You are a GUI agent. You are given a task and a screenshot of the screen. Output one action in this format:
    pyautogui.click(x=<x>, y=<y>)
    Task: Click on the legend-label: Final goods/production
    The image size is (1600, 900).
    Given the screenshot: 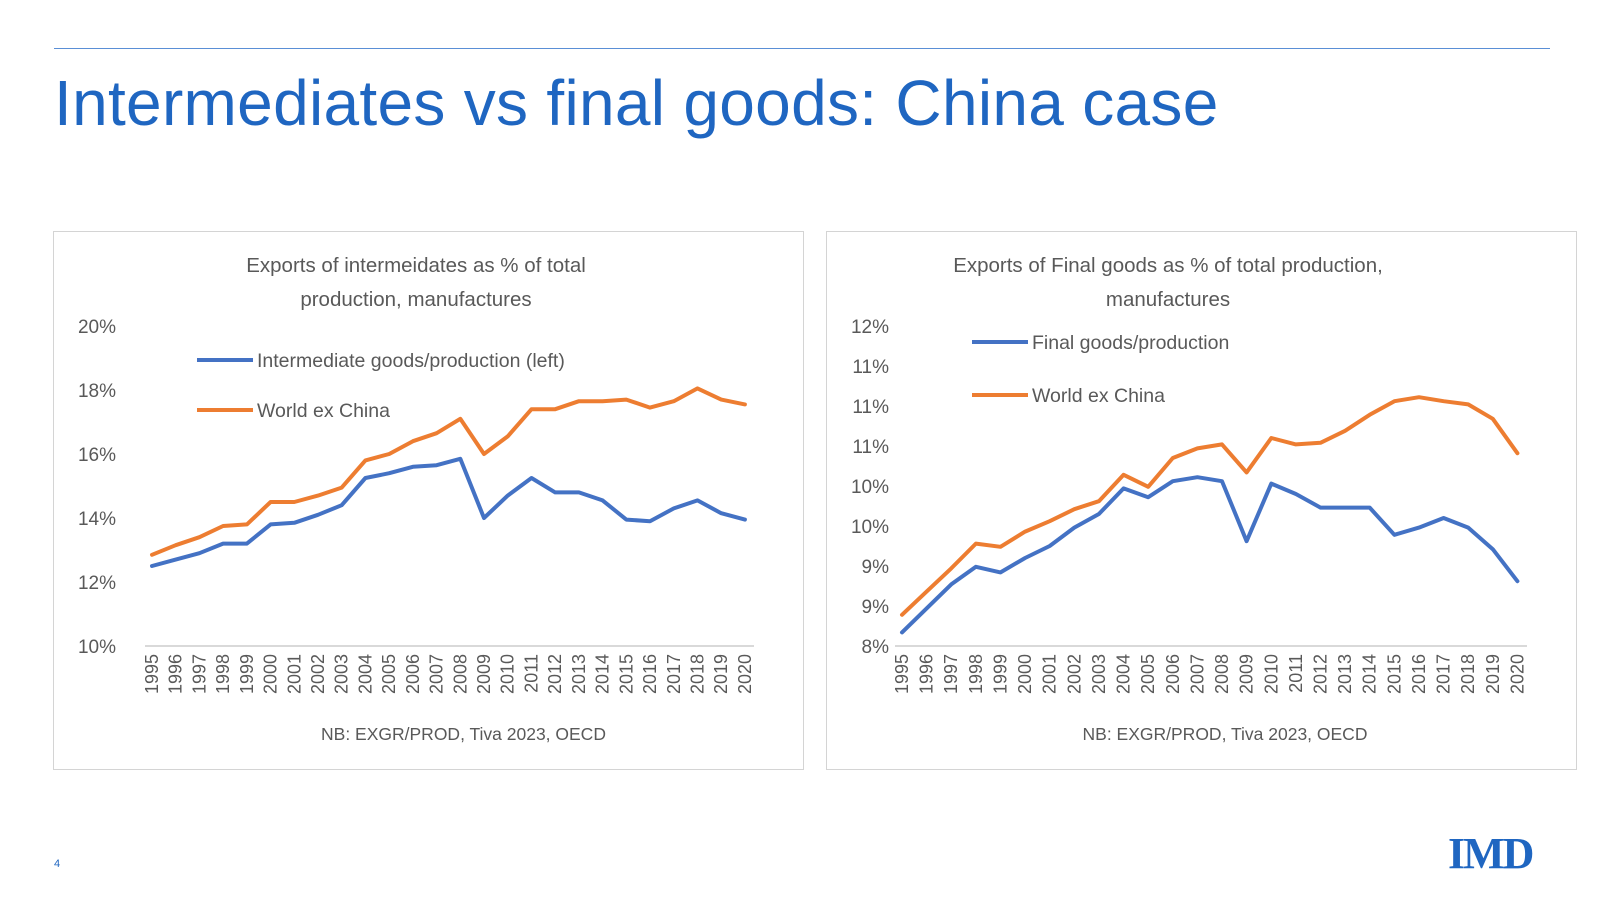 What is the action you would take?
    pyautogui.click(x=1130, y=343)
    